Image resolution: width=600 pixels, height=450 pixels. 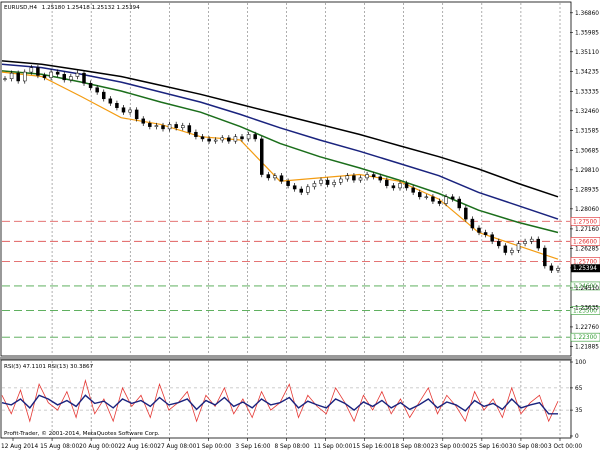 I want to click on price-tick-label: 1.27160, so click(x=587, y=230).